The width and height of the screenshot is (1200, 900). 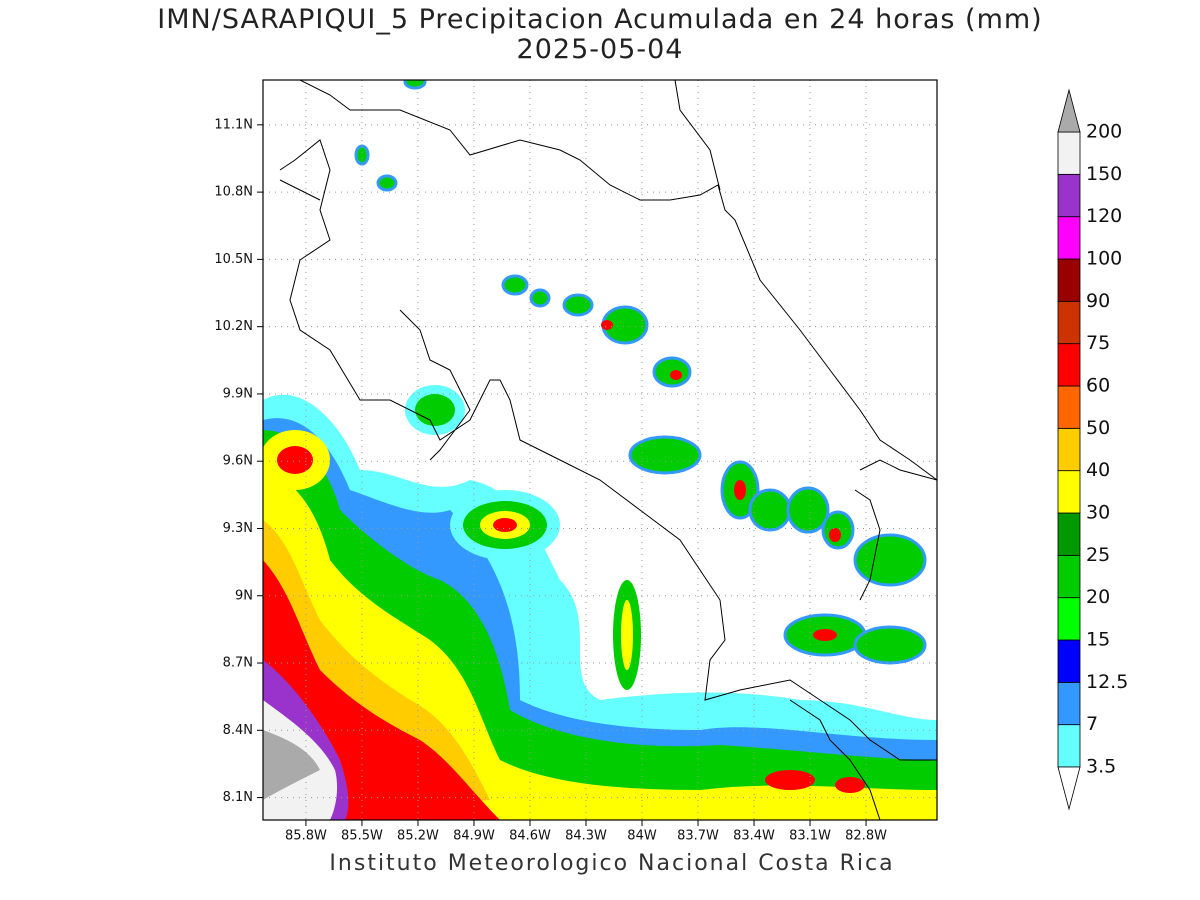 I want to click on colorbar-label: 3.5, so click(x=1101, y=767).